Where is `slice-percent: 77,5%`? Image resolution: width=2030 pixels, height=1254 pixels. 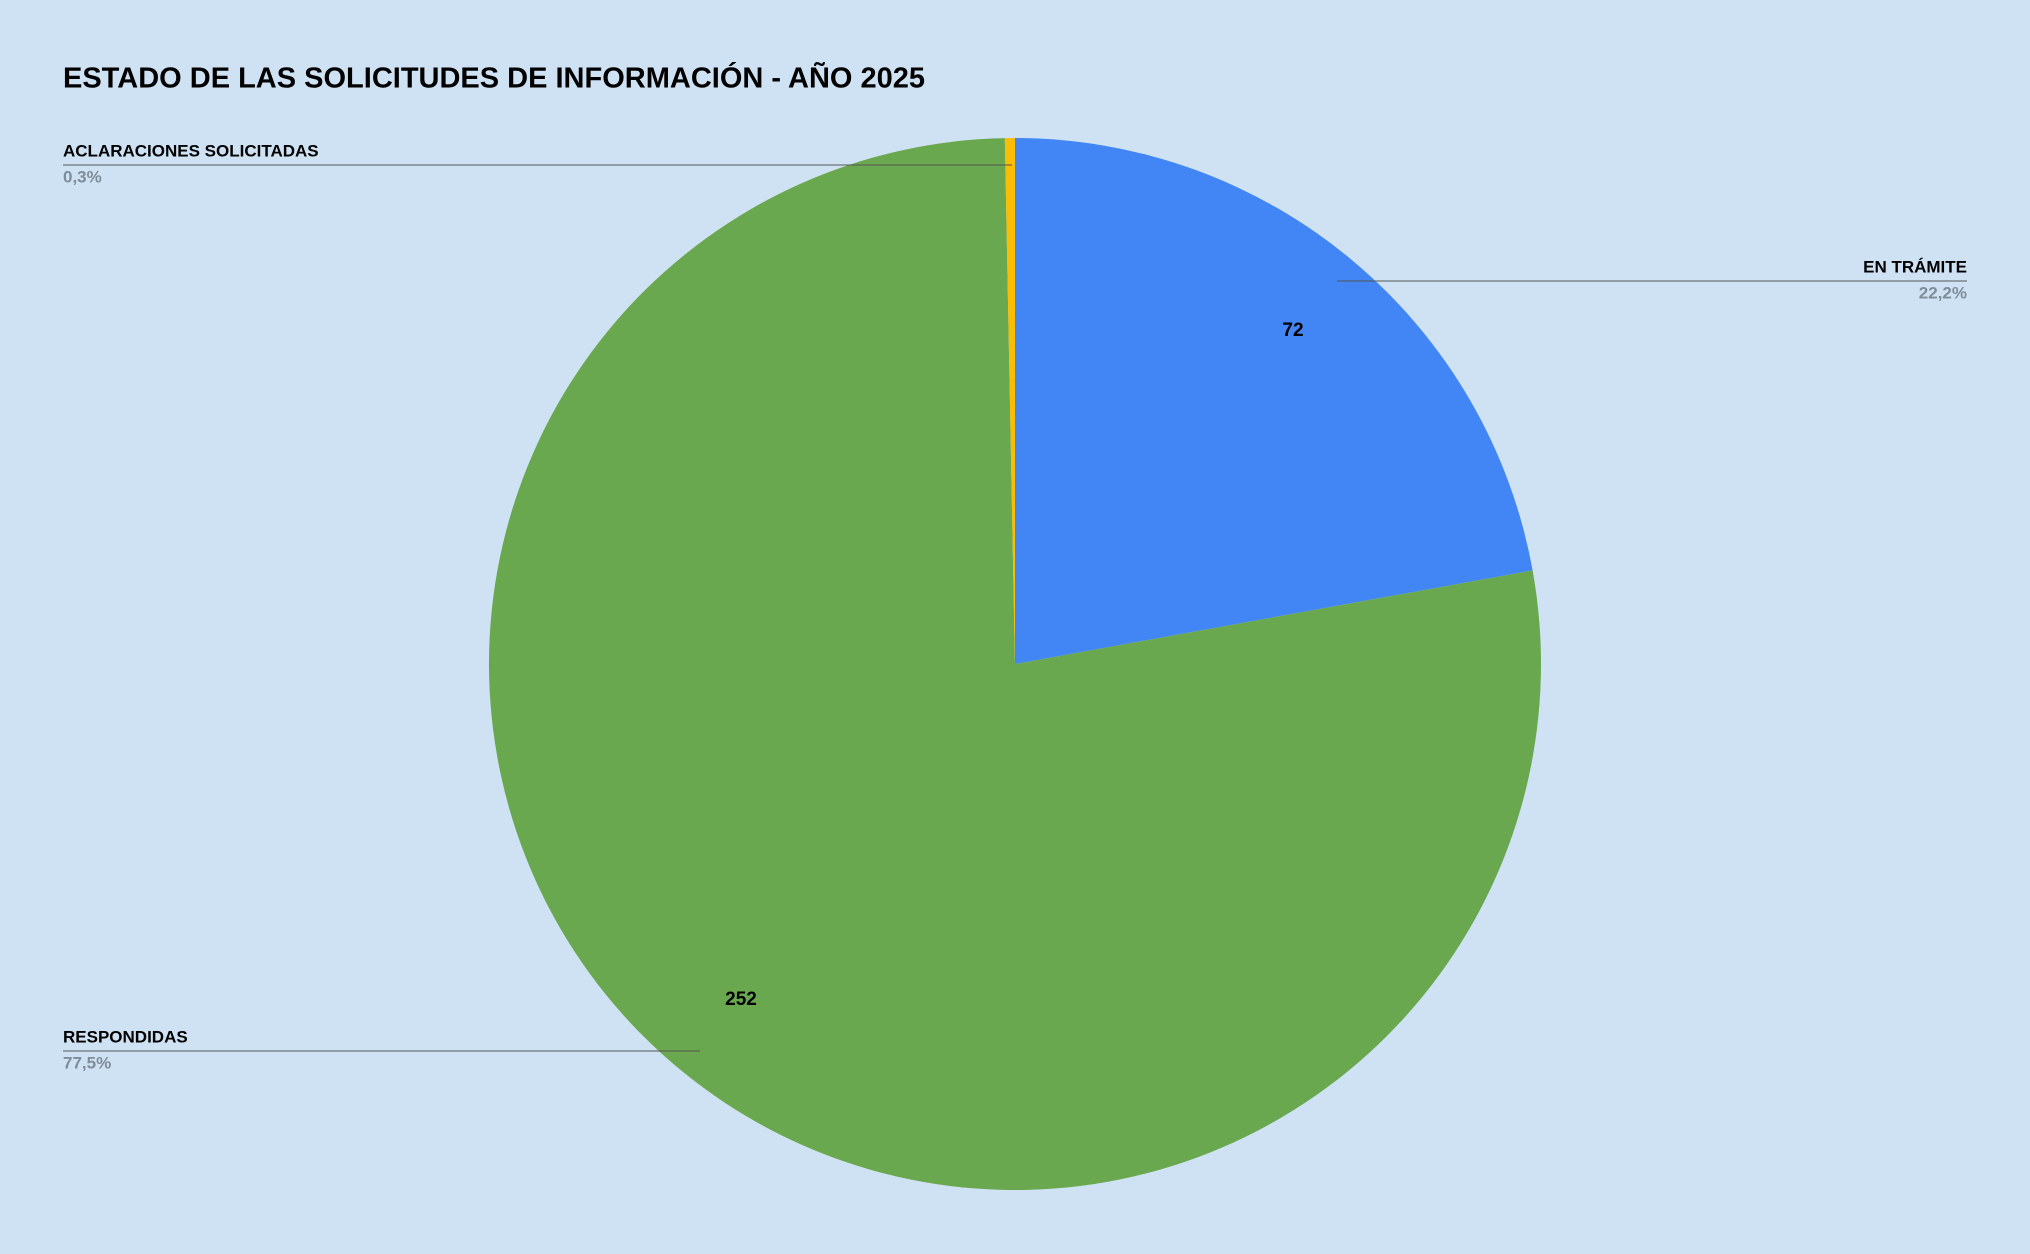 slice-percent: 77,5% is located at coordinates (87, 1062).